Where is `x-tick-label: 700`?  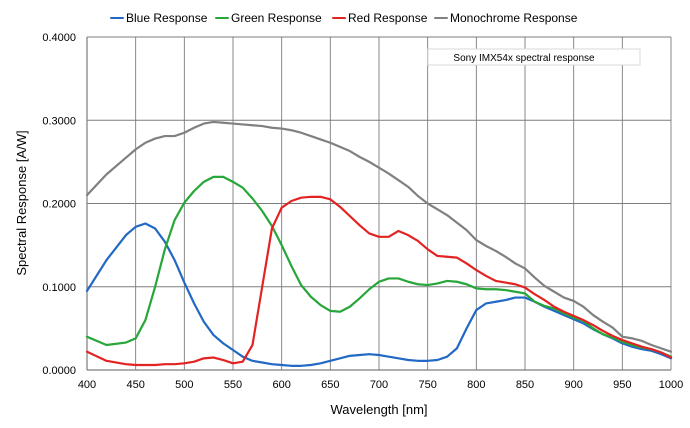
x-tick-label: 700 is located at coordinates (379, 385).